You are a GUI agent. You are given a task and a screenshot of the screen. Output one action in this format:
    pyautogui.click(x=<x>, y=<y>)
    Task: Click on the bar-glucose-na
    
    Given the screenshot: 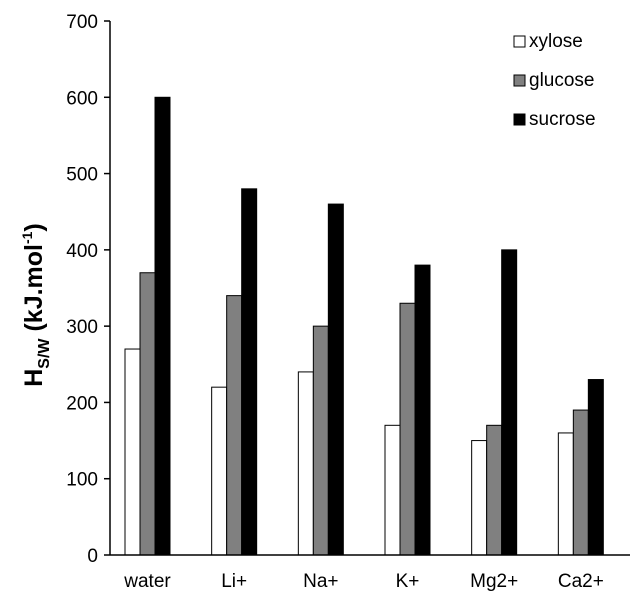 What is the action you would take?
    pyautogui.click(x=320, y=440)
    